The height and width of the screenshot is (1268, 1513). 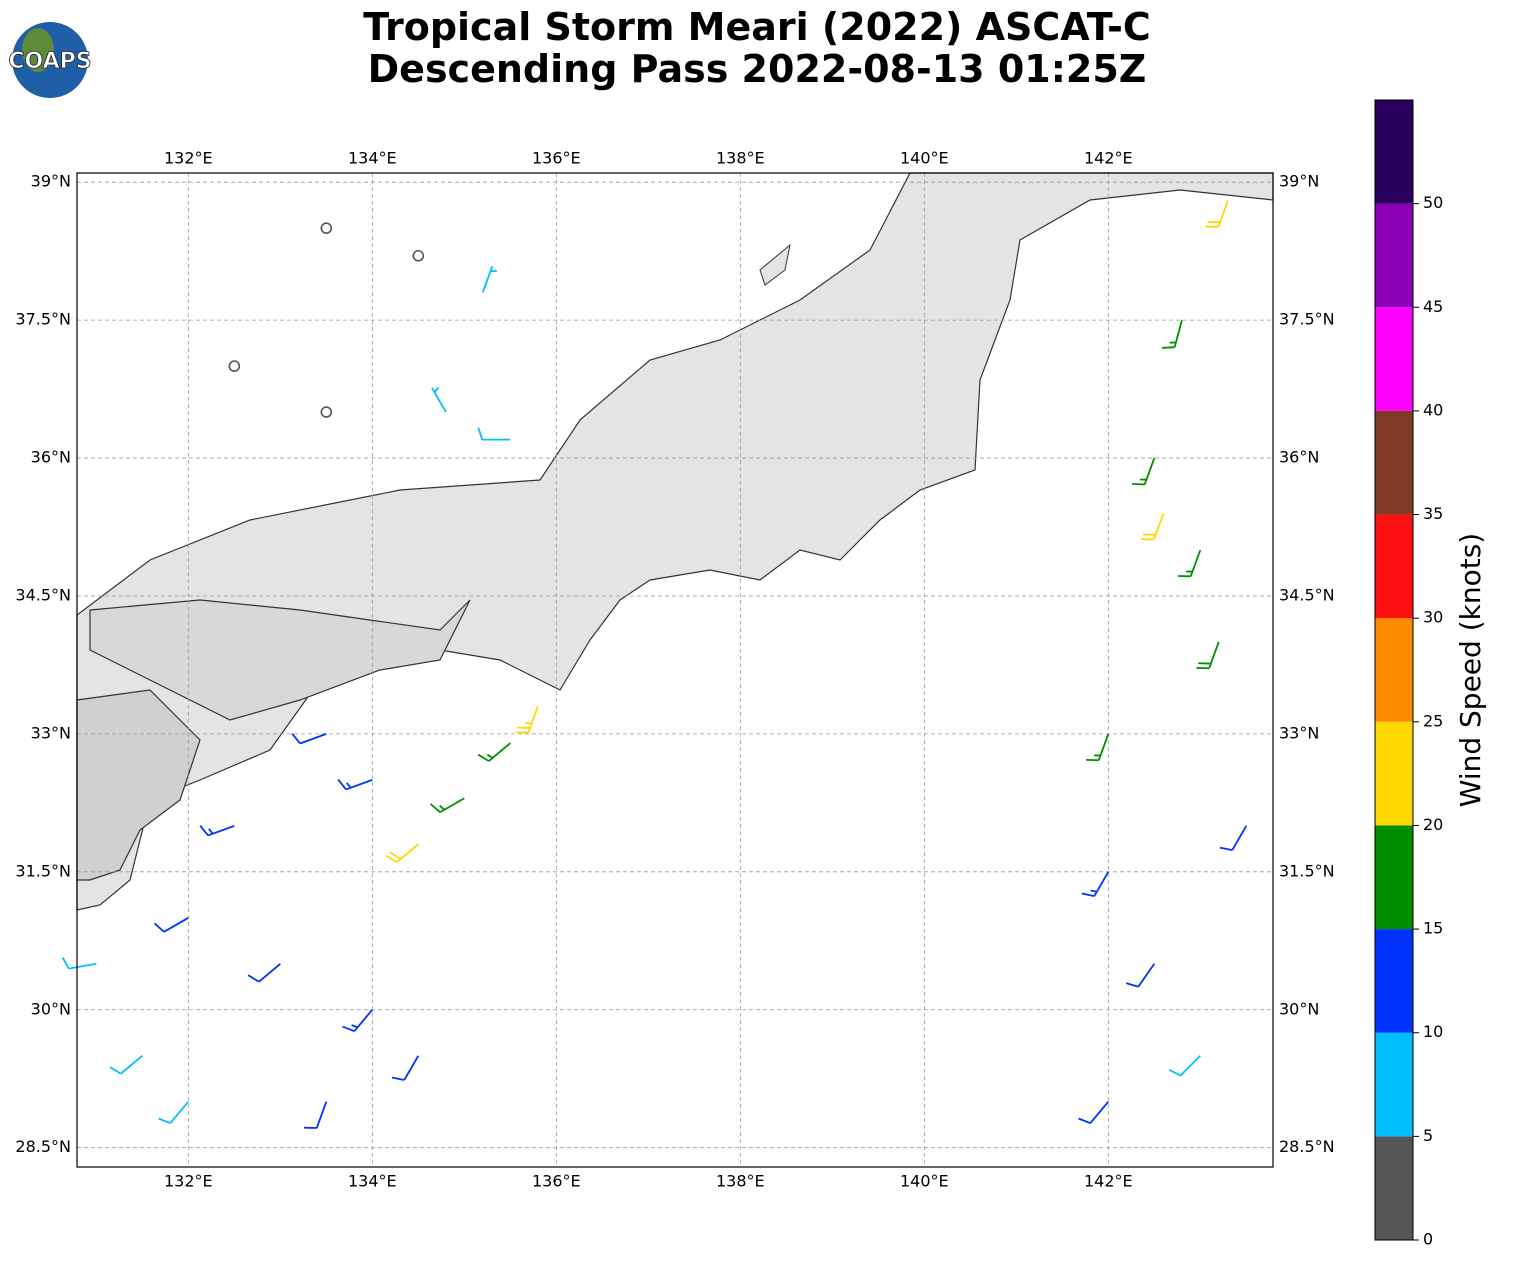 I want to click on colorbar-tick-label: 15, so click(x=1433, y=928).